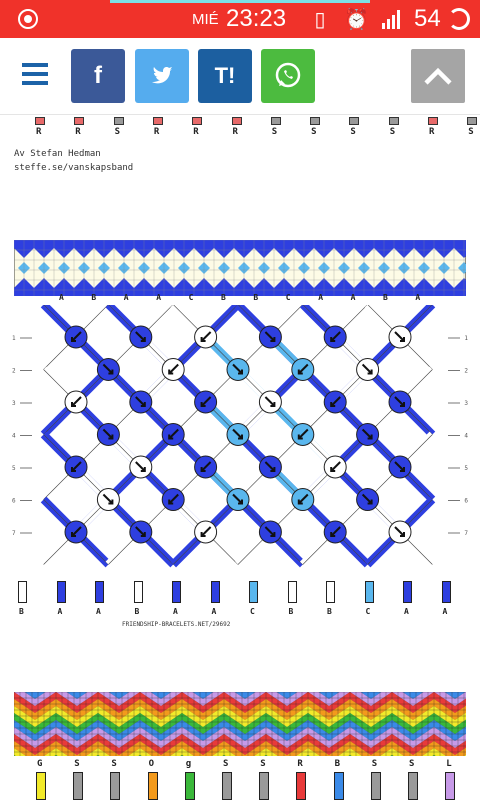 Image resolution: width=480 pixels, height=800 pixels. Describe the element at coordinates (225, 76) in the screenshot. I see `tuenti-share-button: T!` at that location.